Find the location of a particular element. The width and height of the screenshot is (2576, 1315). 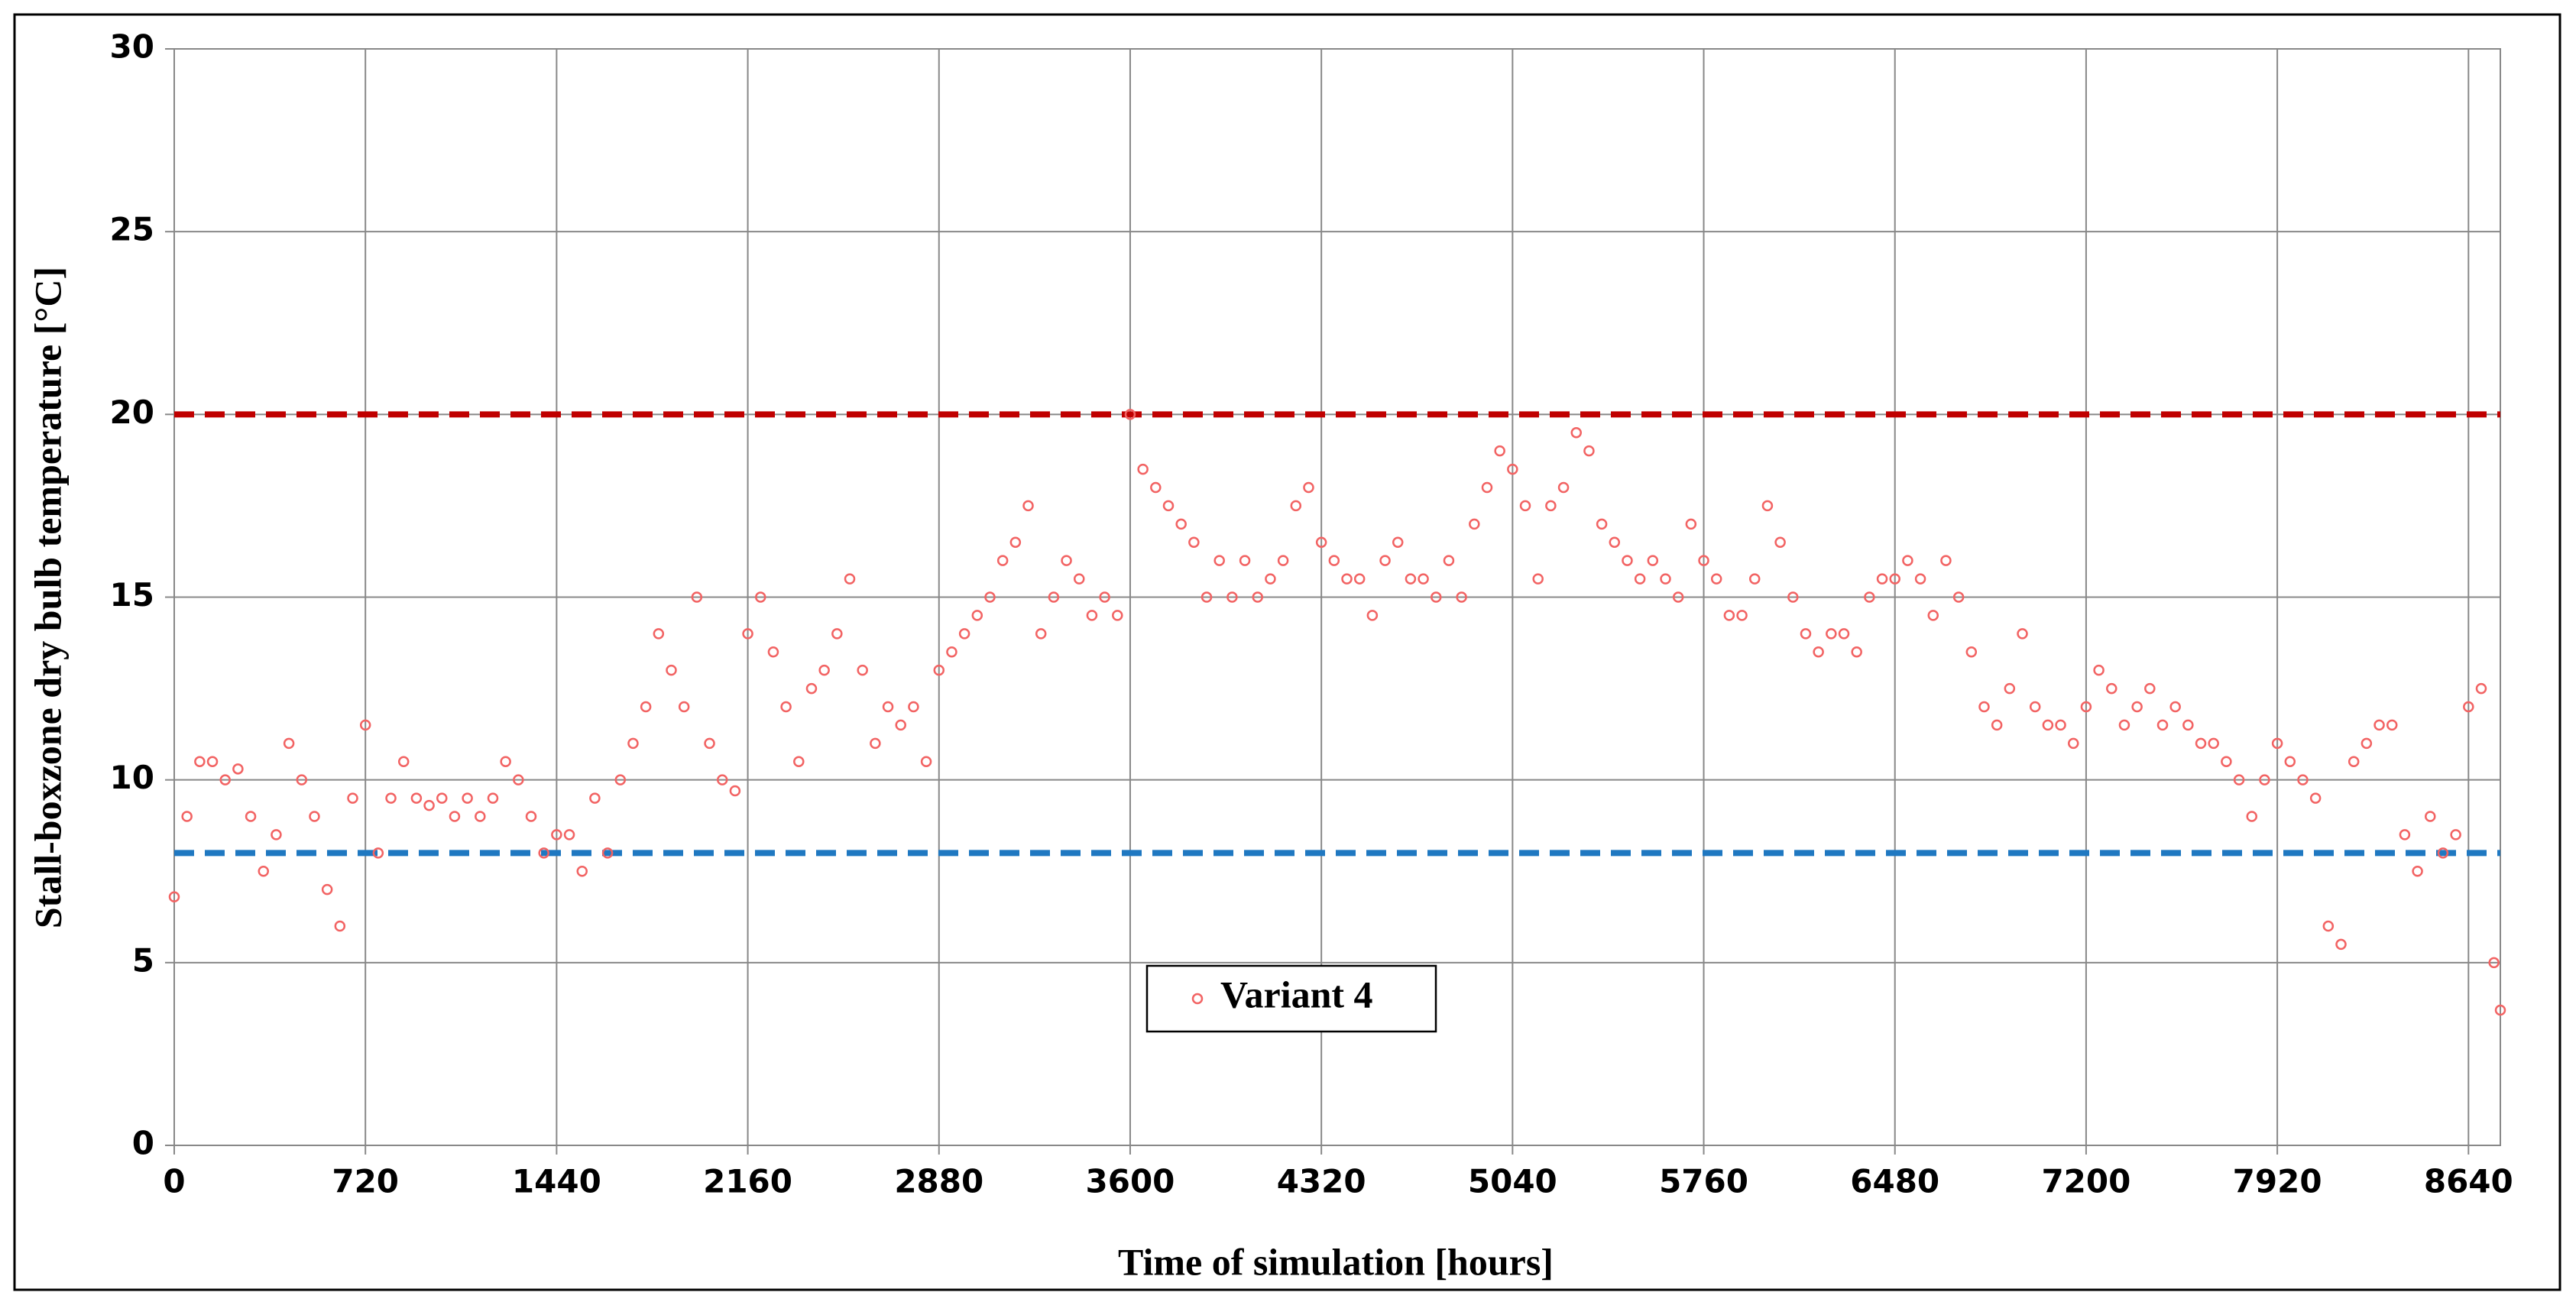

y-tick-label: 20 is located at coordinates (132, 412).